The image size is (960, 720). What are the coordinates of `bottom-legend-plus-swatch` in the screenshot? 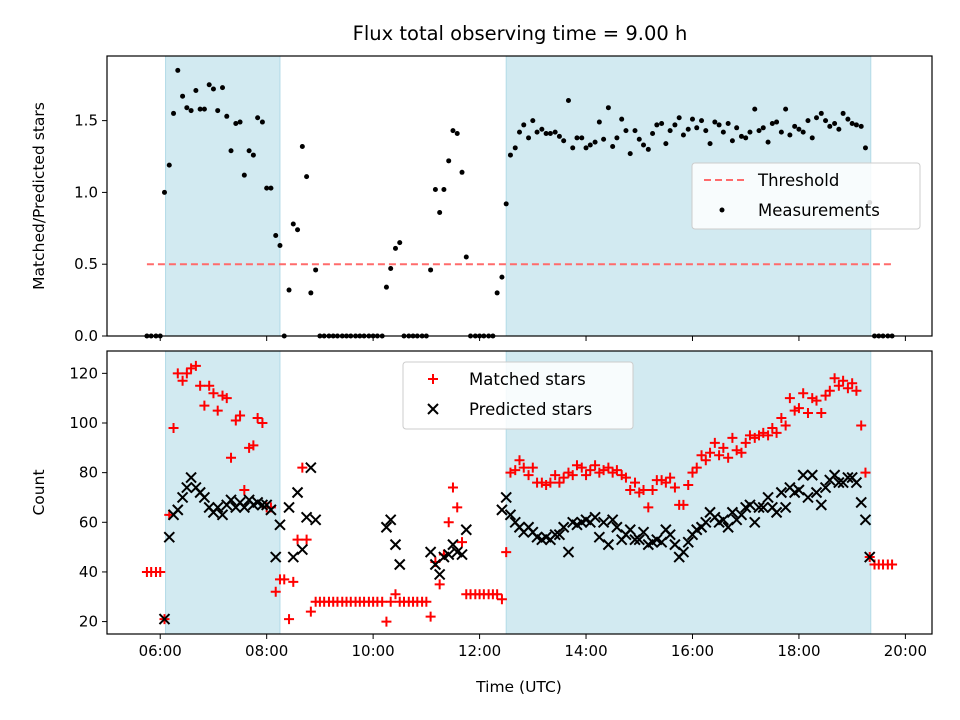 It's located at (433, 379).